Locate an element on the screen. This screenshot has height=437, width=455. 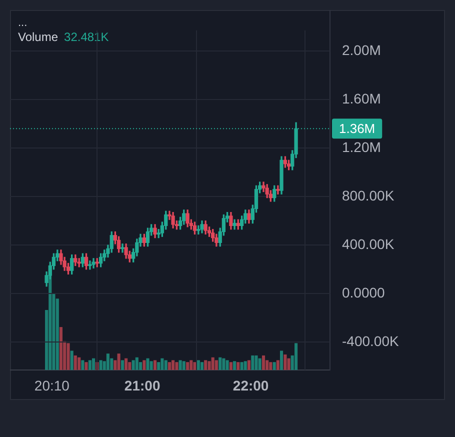
x-tick-label: 20:10 is located at coordinates (52, 385).